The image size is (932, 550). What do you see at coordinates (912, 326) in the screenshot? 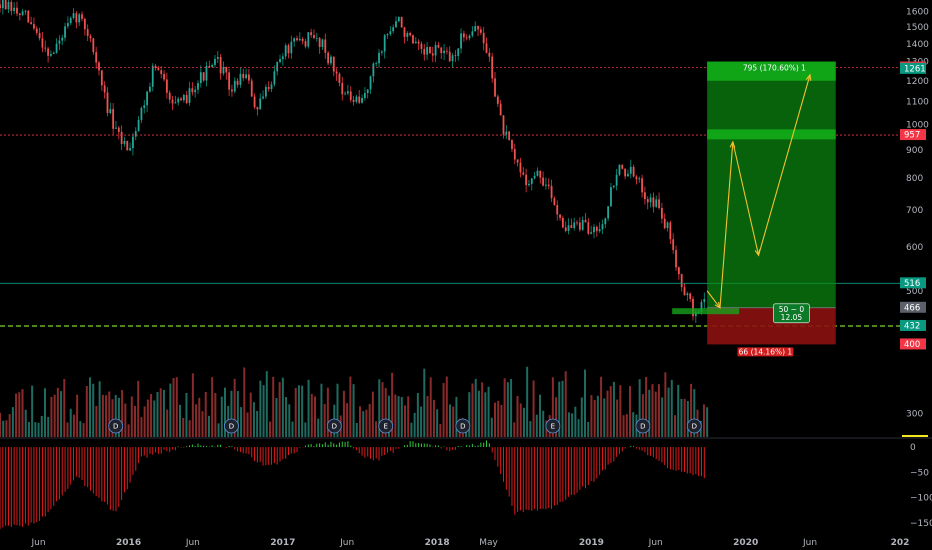
I see `price-tag-label: 432` at bounding box center [912, 326].